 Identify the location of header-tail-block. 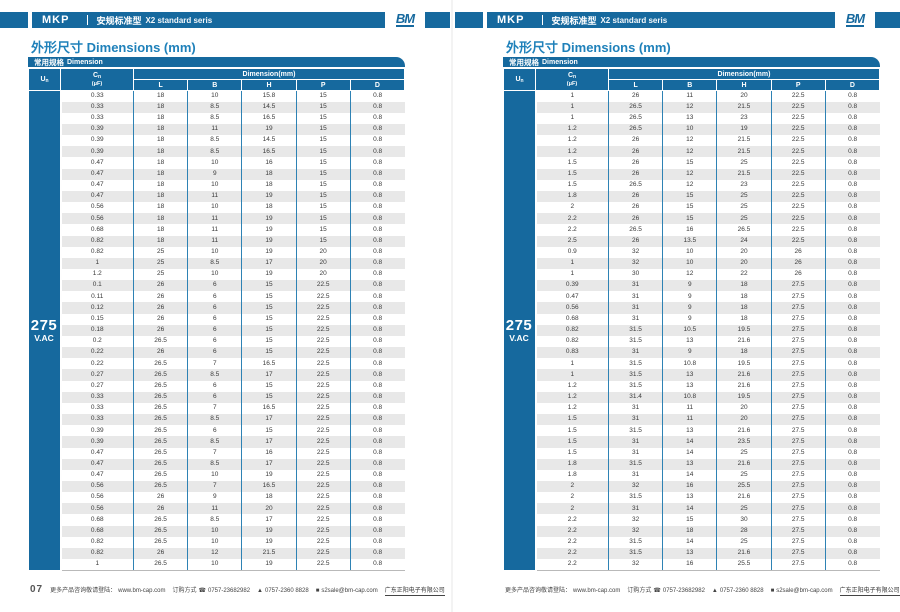
(887, 20).